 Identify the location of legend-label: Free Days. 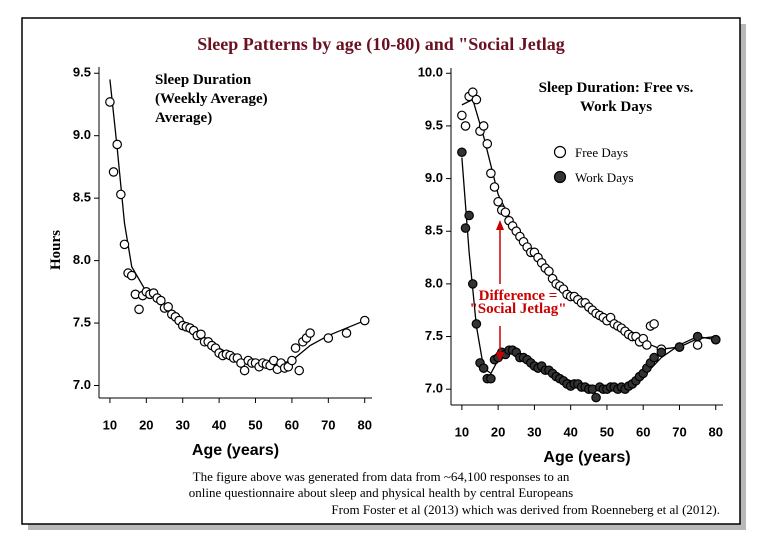
(601, 152).